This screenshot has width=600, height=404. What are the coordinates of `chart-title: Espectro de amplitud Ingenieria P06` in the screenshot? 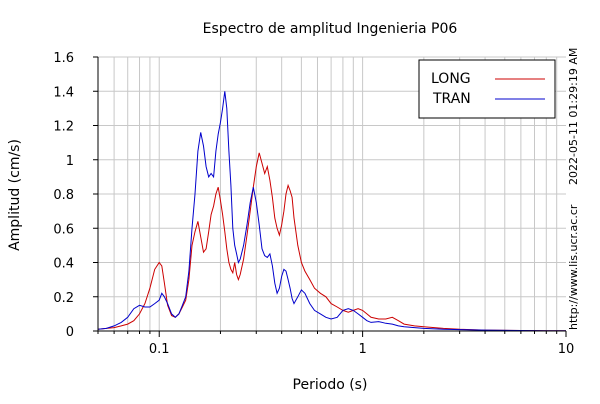 It's located at (330, 29).